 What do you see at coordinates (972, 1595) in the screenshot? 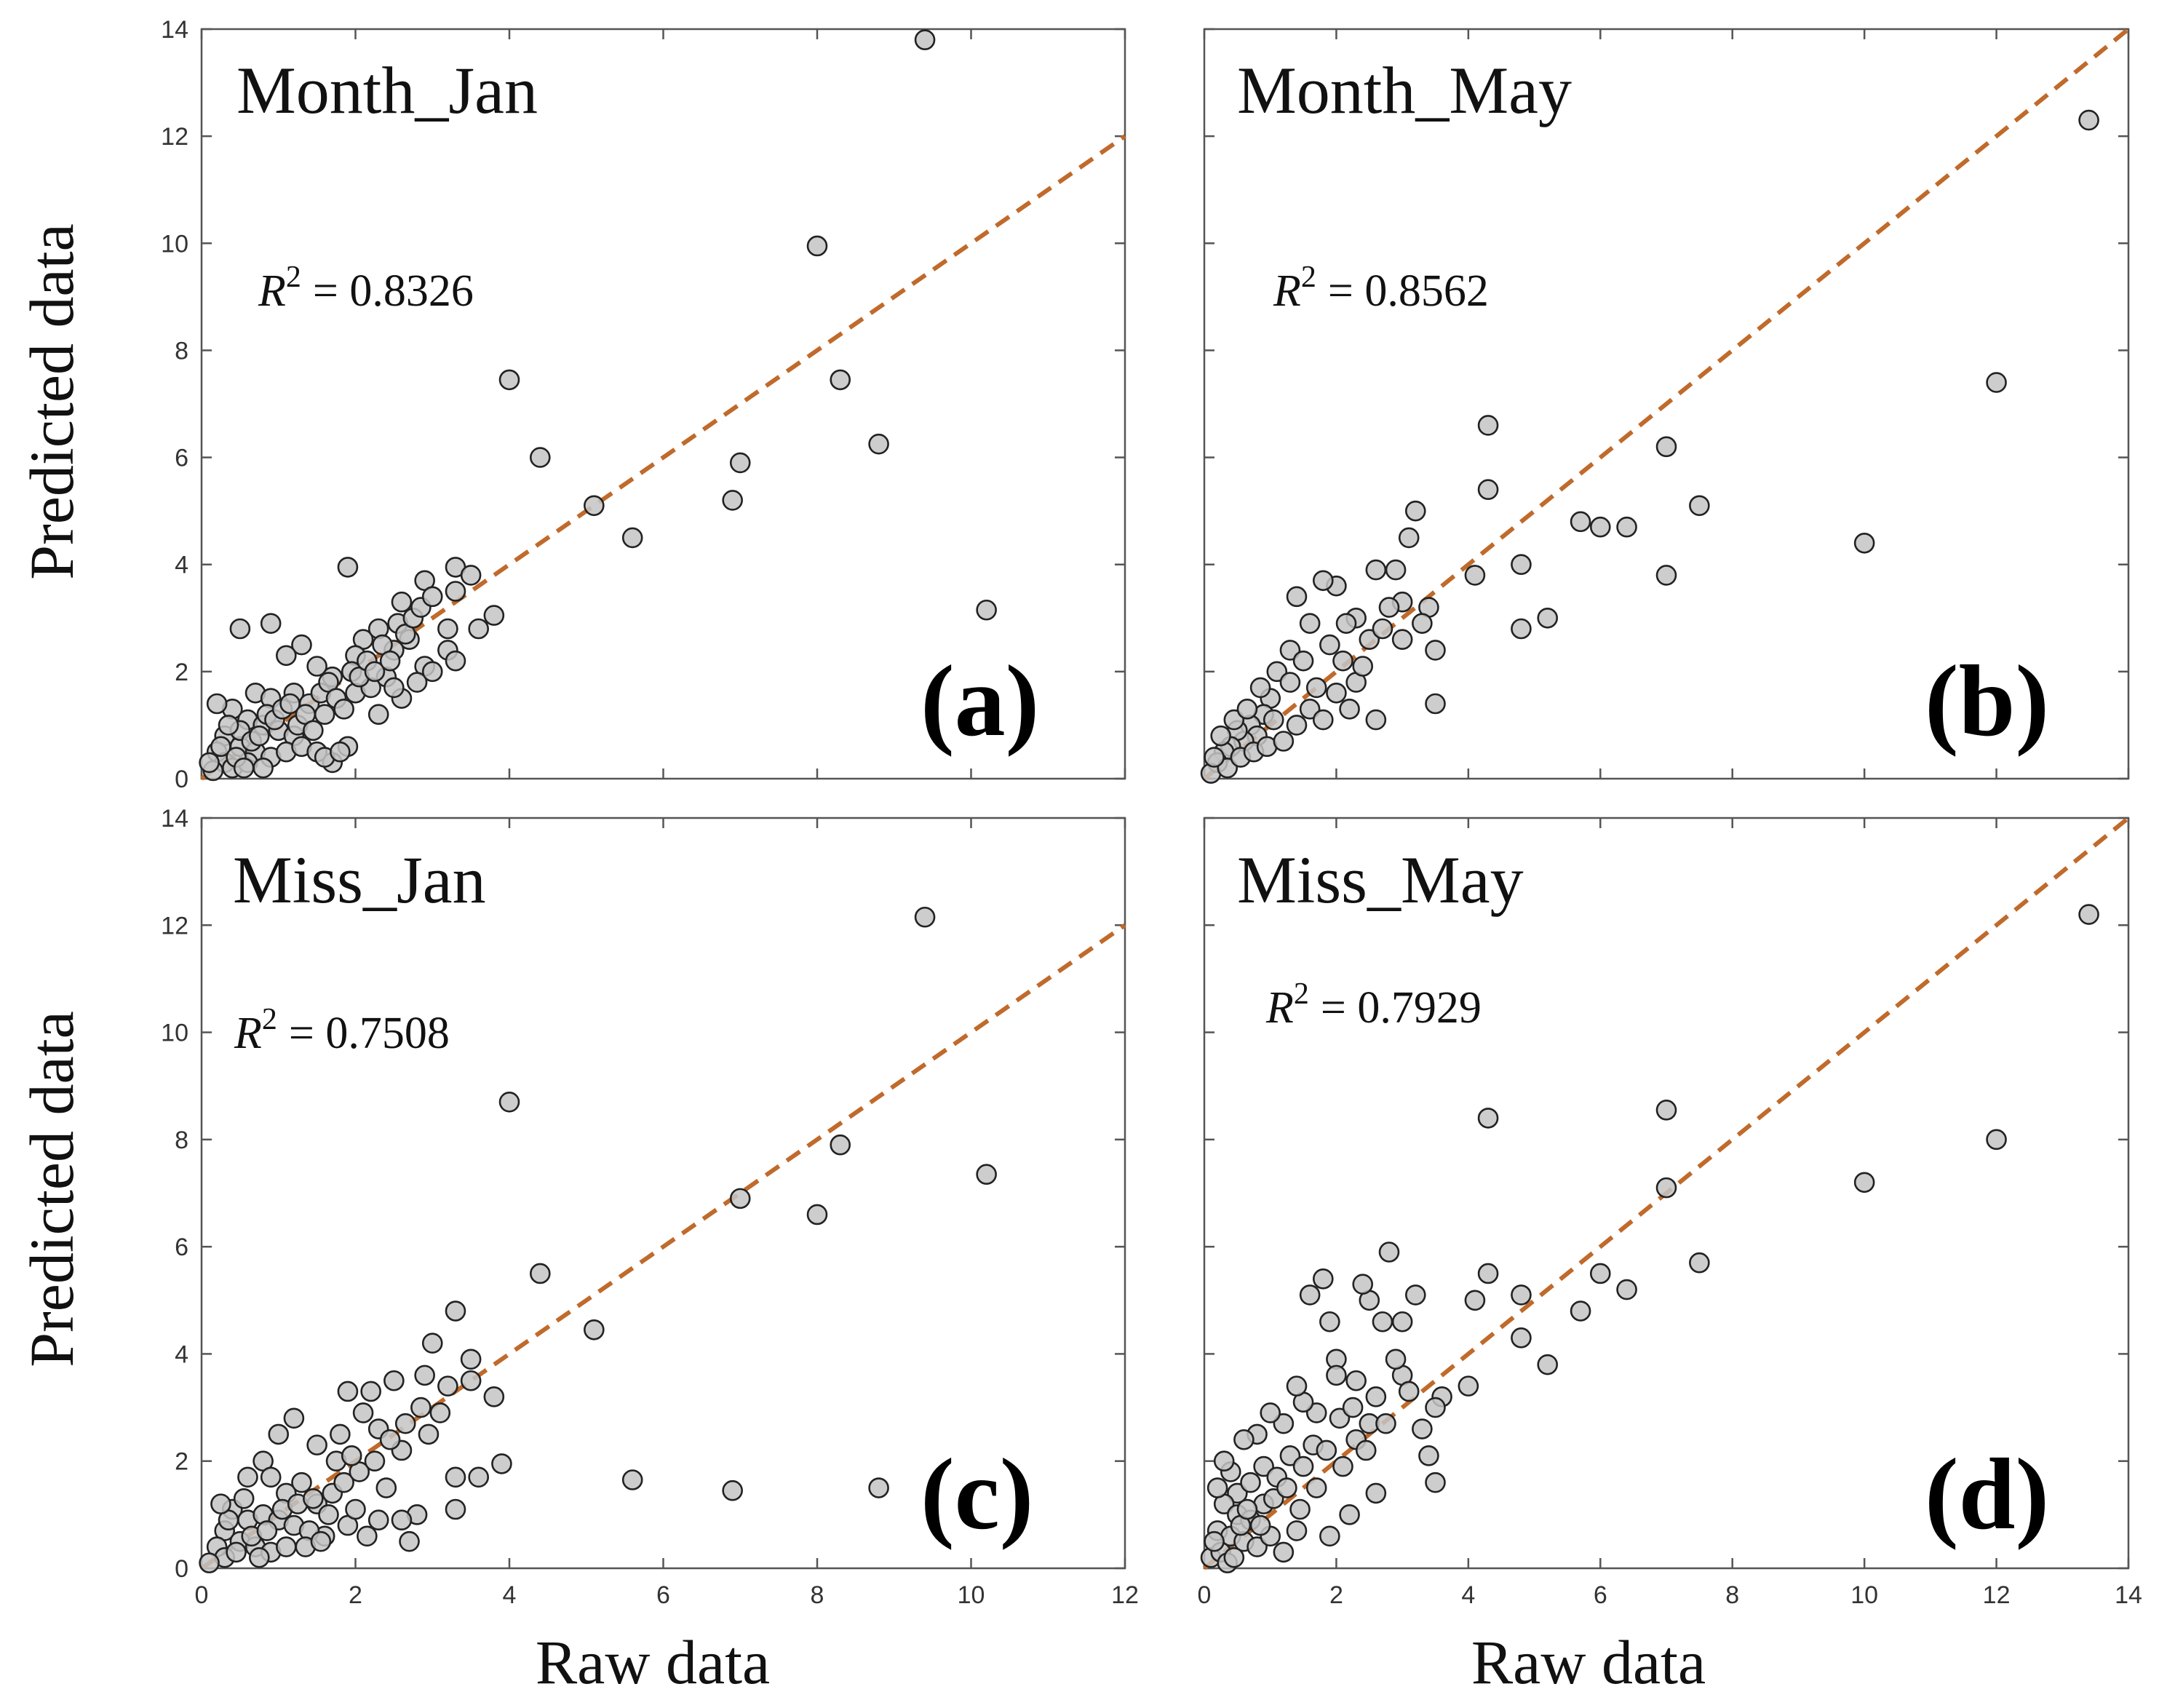
I see `x-tick-label: 10` at bounding box center [972, 1595].